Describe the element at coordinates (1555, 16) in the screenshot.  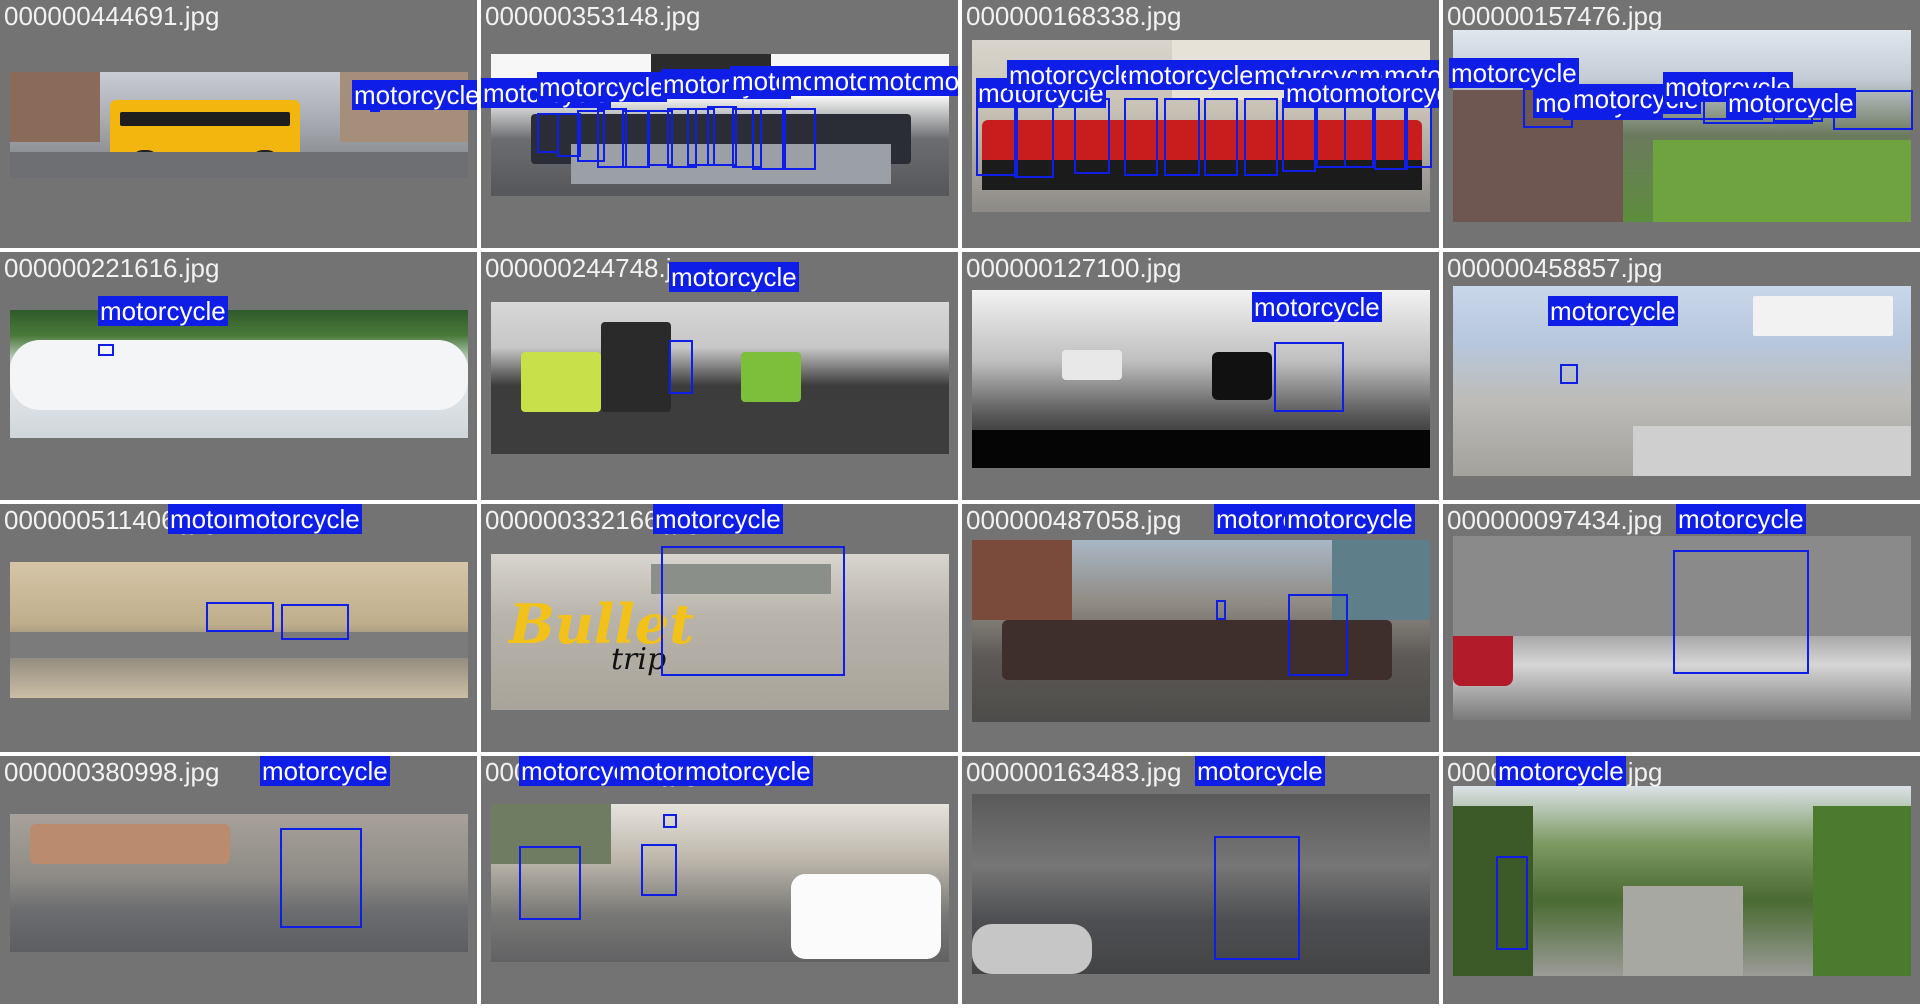
I see `image-filename: 000000157476.jpg` at that location.